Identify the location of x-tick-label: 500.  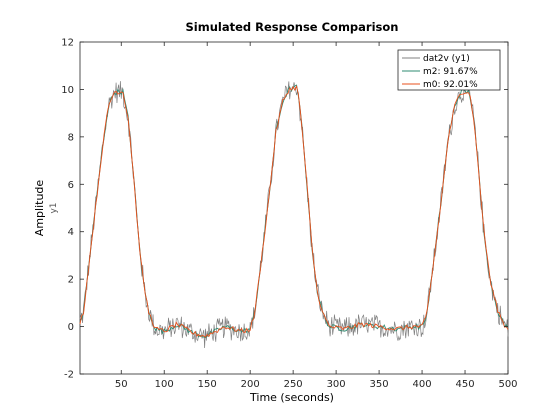
(507, 384).